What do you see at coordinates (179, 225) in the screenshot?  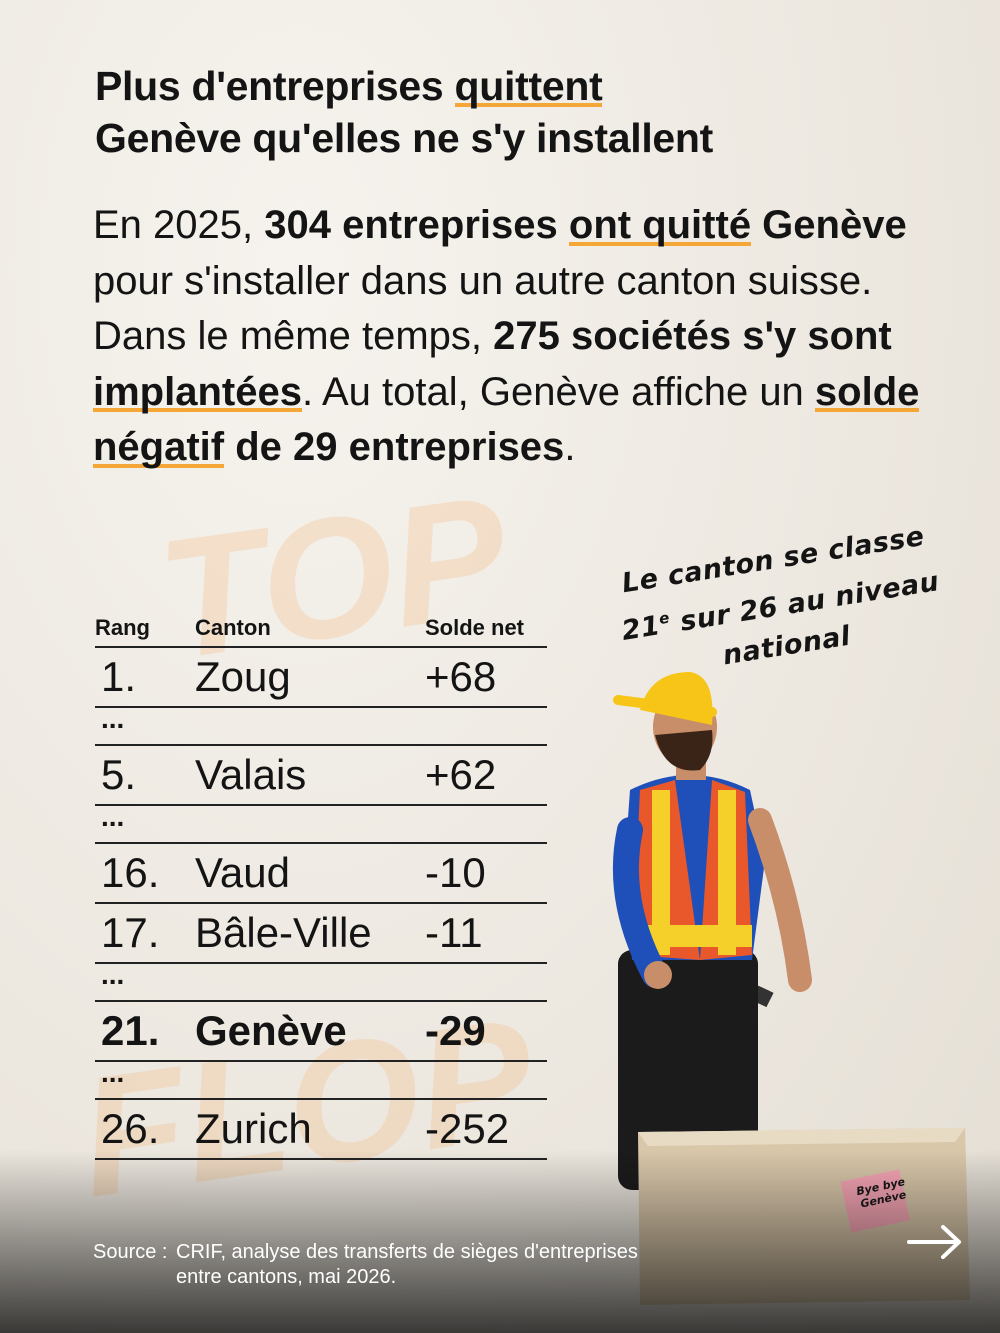 I see `text-segment: En 2025,` at bounding box center [179, 225].